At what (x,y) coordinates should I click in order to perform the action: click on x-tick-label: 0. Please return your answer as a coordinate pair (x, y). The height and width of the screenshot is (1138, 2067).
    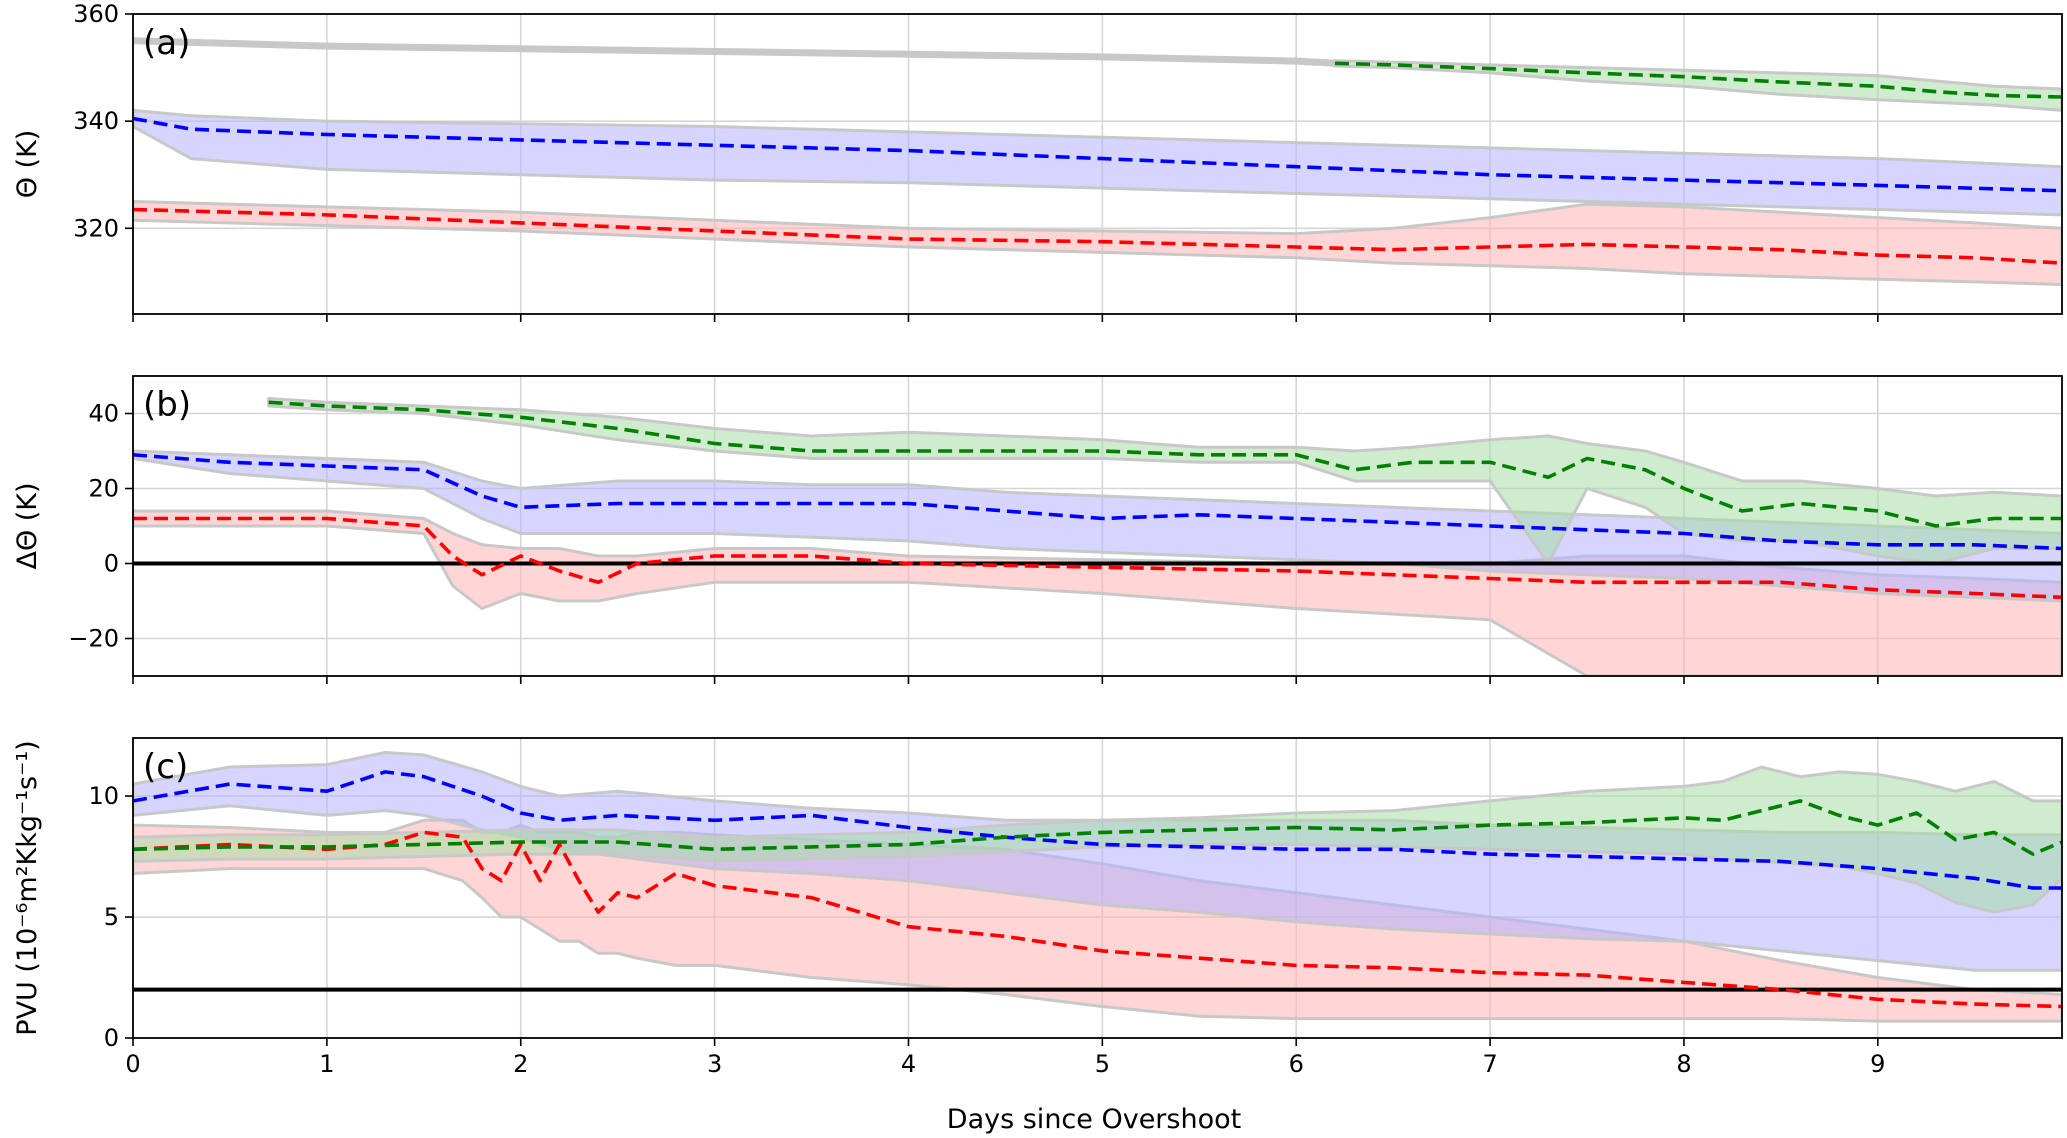
    Looking at the image, I should click on (132, 1064).